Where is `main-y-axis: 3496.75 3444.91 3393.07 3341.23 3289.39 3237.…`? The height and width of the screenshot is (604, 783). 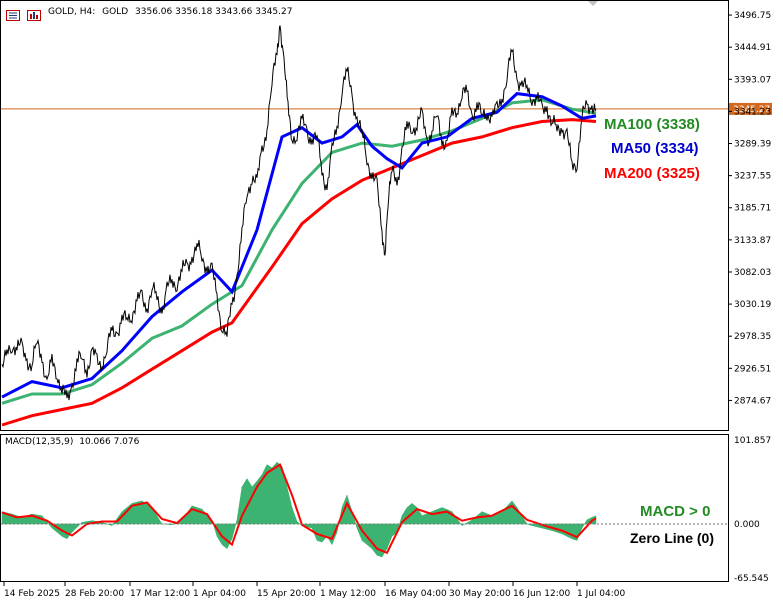 main-y-axis: 3496.75 3444.91 3393.07 3341.23 3289.39 3237.… is located at coordinates (749, 208).